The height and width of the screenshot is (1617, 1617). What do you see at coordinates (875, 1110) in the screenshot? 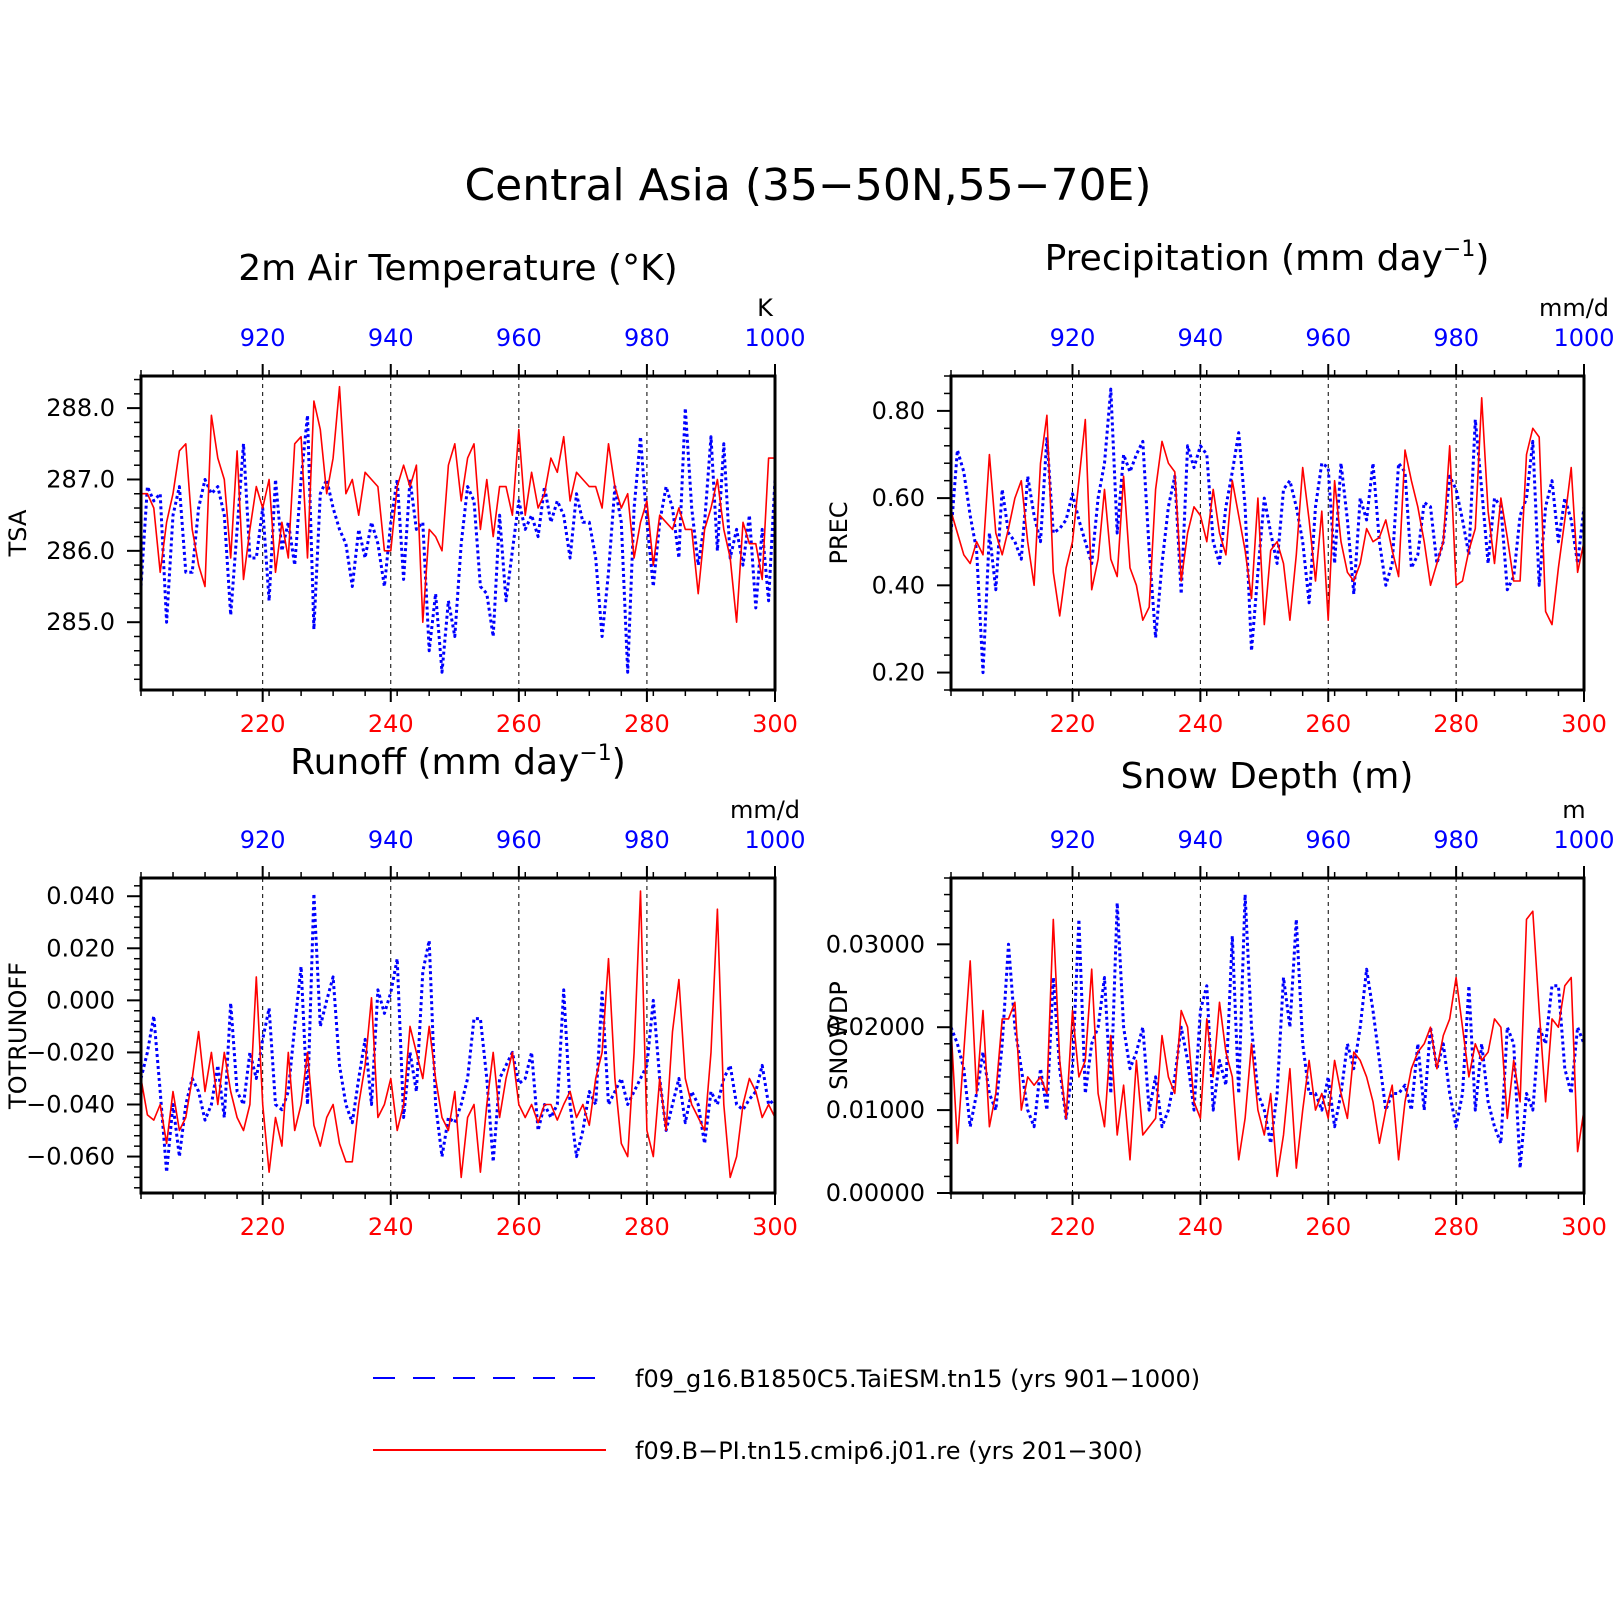
I see `y-tick-label: 0.01000` at bounding box center [875, 1110].